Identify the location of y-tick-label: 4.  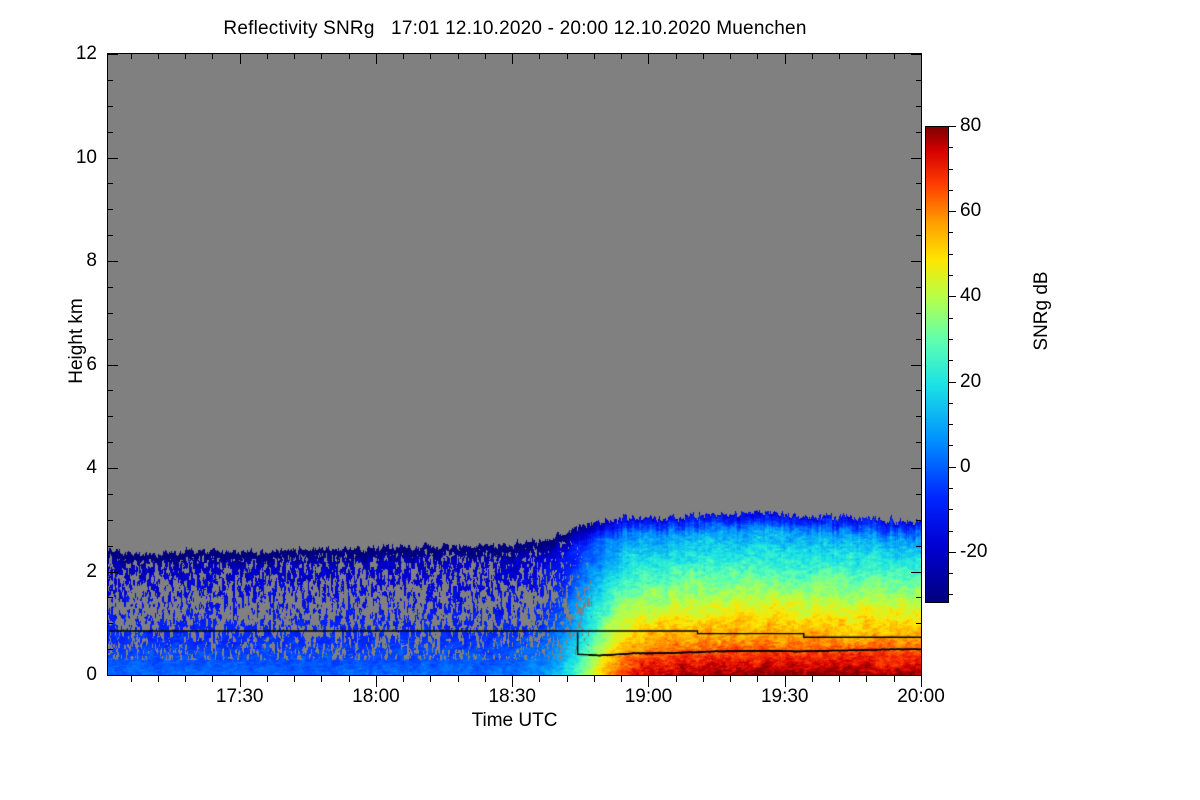
(91, 467).